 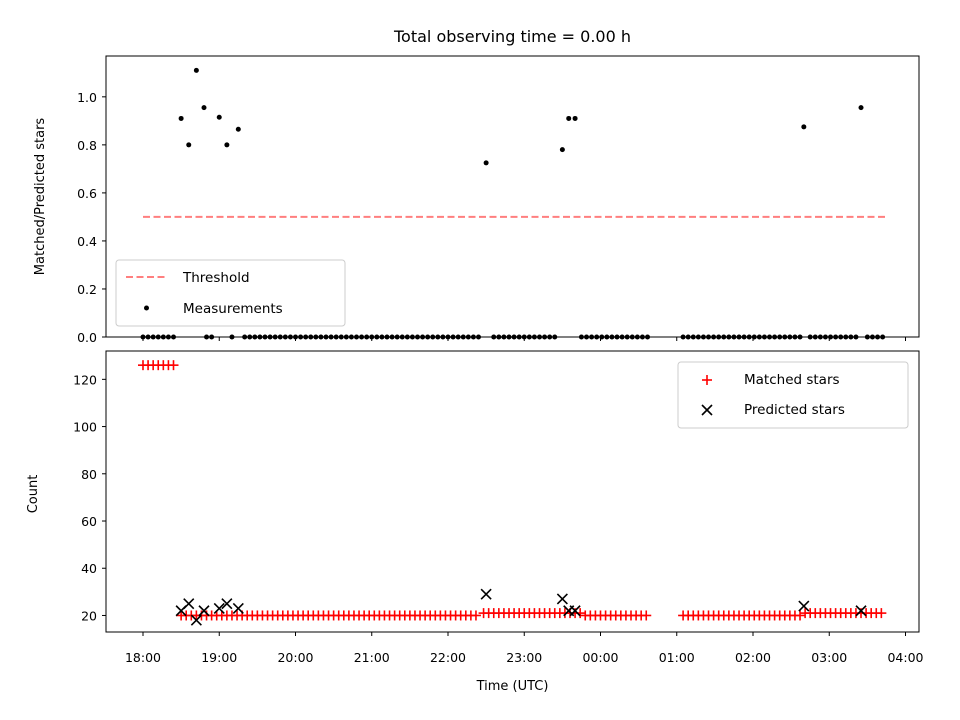 What do you see at coordinates (295, 657) in the screenshot?
I see `x-tick-label: 20:00` at bounding box center [295, 657].